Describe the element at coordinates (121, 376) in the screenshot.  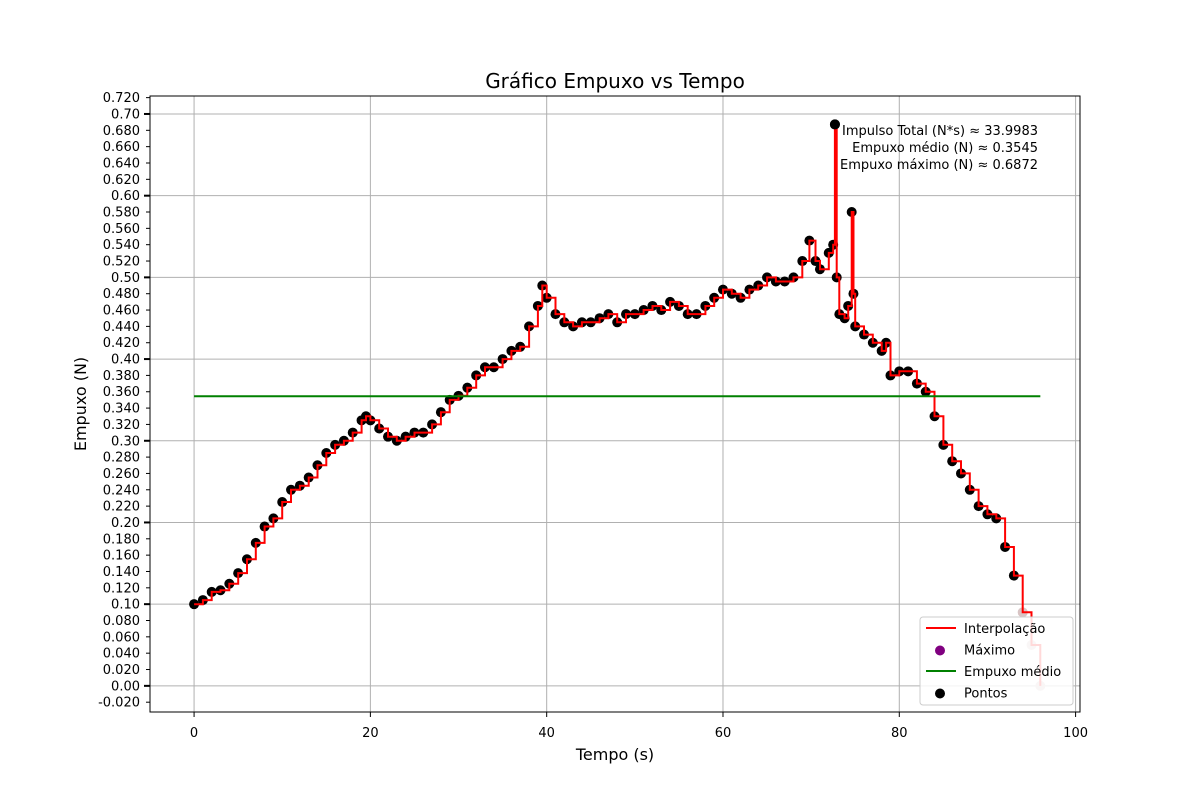
I see `y-tick-label: 0.380` at that location.